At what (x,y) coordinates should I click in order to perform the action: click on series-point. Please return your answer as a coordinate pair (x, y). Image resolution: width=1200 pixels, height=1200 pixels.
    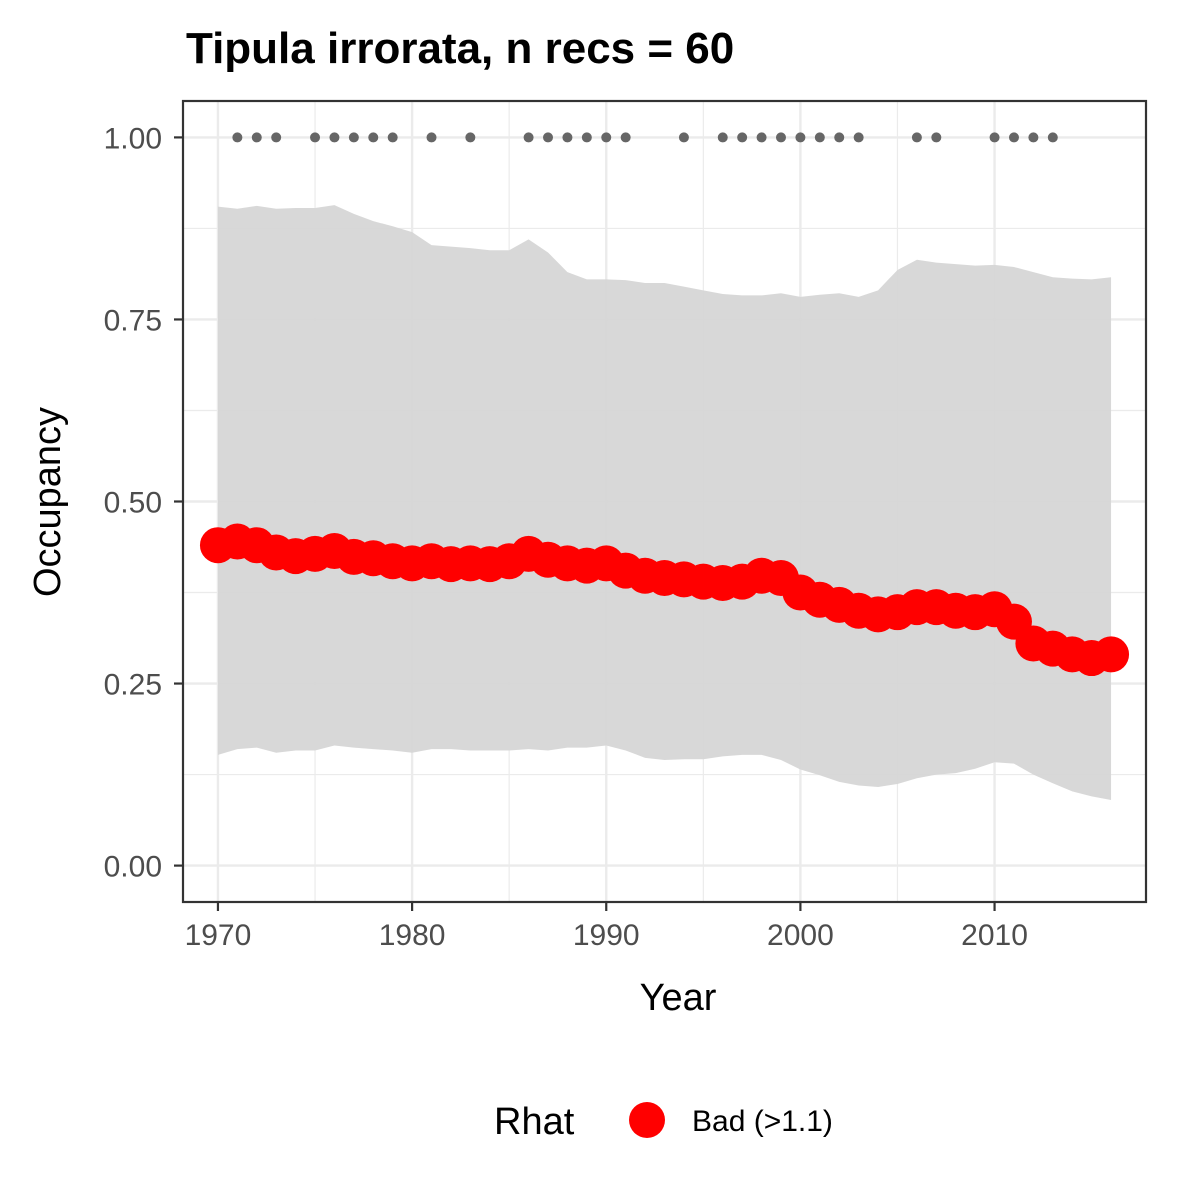
    Looking at the image, I should click on (1111, 654).